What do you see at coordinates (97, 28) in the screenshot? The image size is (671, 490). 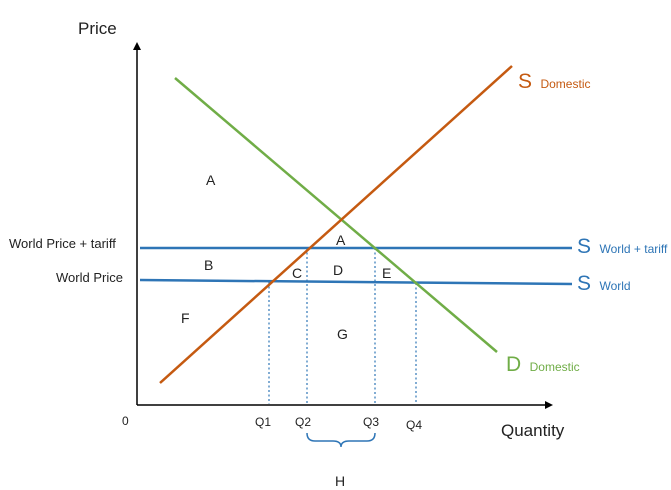 I see `y-axis-title: Price` at bounding box center [97, 28].